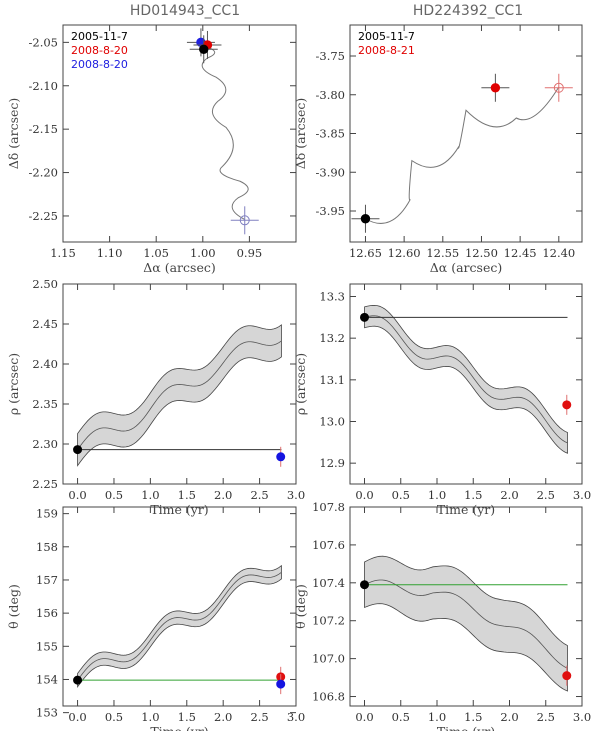 This screenshot has height=731, width=600. What do you see at coordinates (156, 253) in the screenshot?
I see `x-tick-label: 1.05` at bounding box center [156, 253].